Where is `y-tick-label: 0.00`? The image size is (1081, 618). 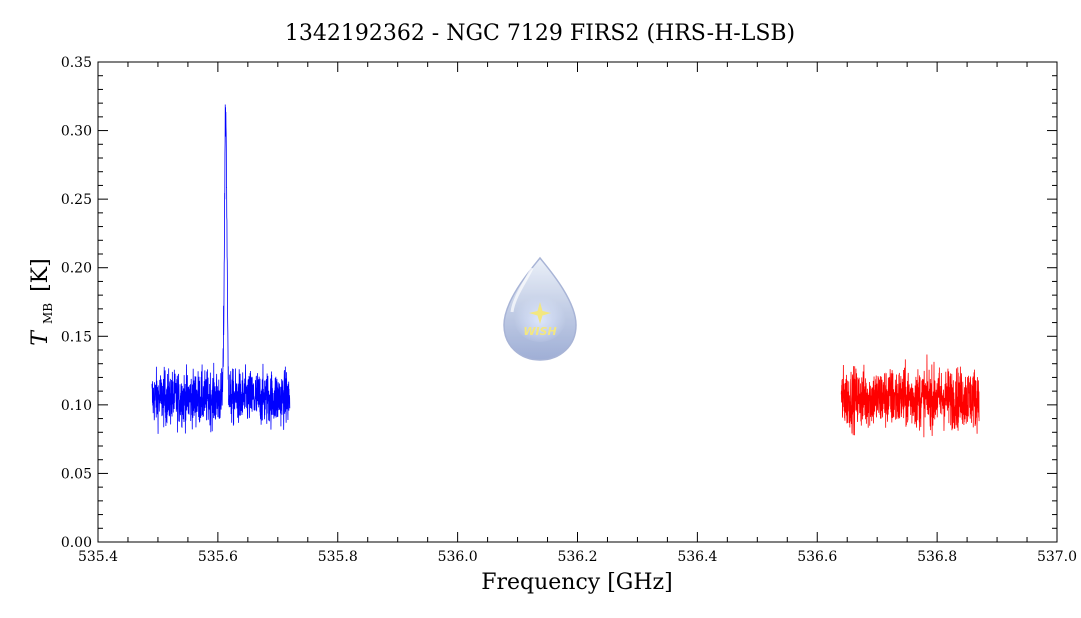
y-tick-label: 0.00 is located at coordinates (76, 543).